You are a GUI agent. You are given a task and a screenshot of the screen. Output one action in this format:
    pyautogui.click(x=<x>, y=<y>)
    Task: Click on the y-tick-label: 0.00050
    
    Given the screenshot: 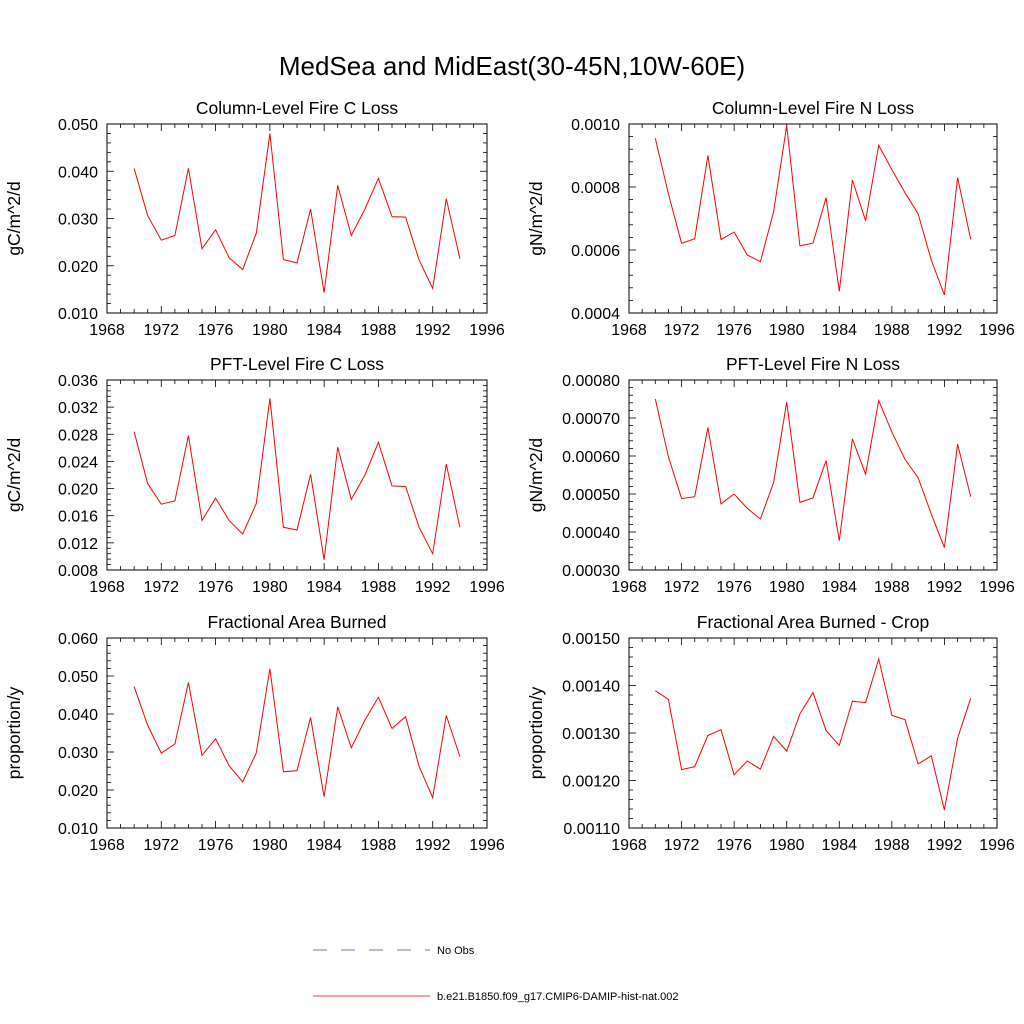 What is the action you would take?
    pyautogui.click(x=591, y=495)
    